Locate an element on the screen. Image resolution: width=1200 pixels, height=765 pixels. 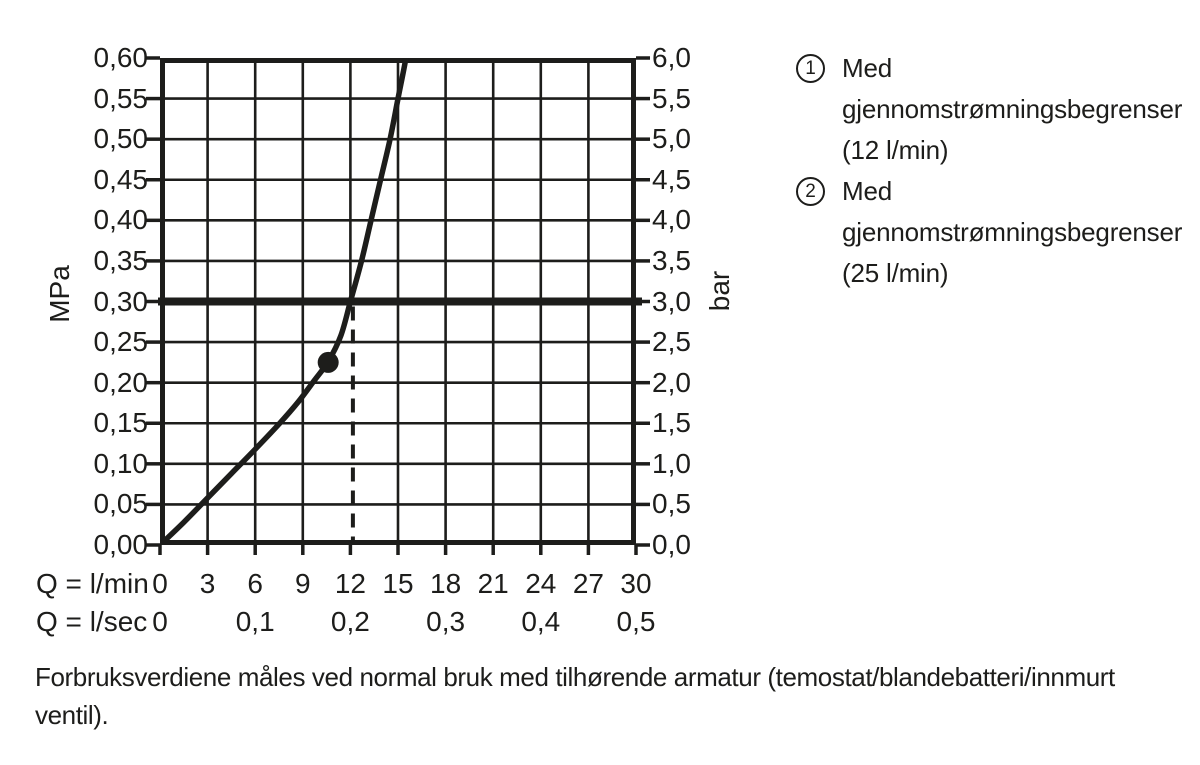
x-axis-lmin-label: Q = l/min is located at coordinates (92, 583).